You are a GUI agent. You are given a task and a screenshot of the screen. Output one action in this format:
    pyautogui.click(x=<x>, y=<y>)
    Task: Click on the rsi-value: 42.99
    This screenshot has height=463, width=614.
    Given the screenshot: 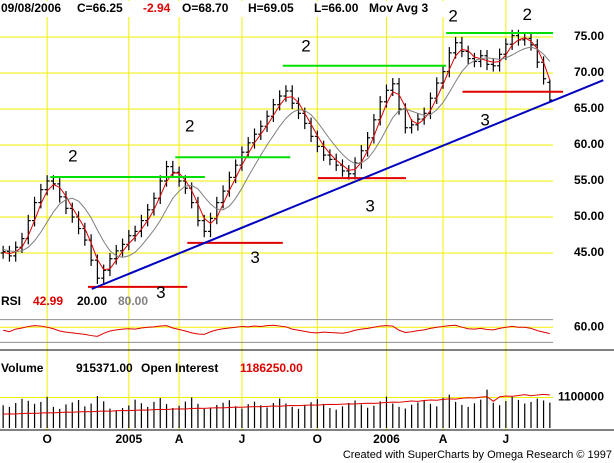 What is the action you would take?
    pyautogui.click(x=48, y=301)
    